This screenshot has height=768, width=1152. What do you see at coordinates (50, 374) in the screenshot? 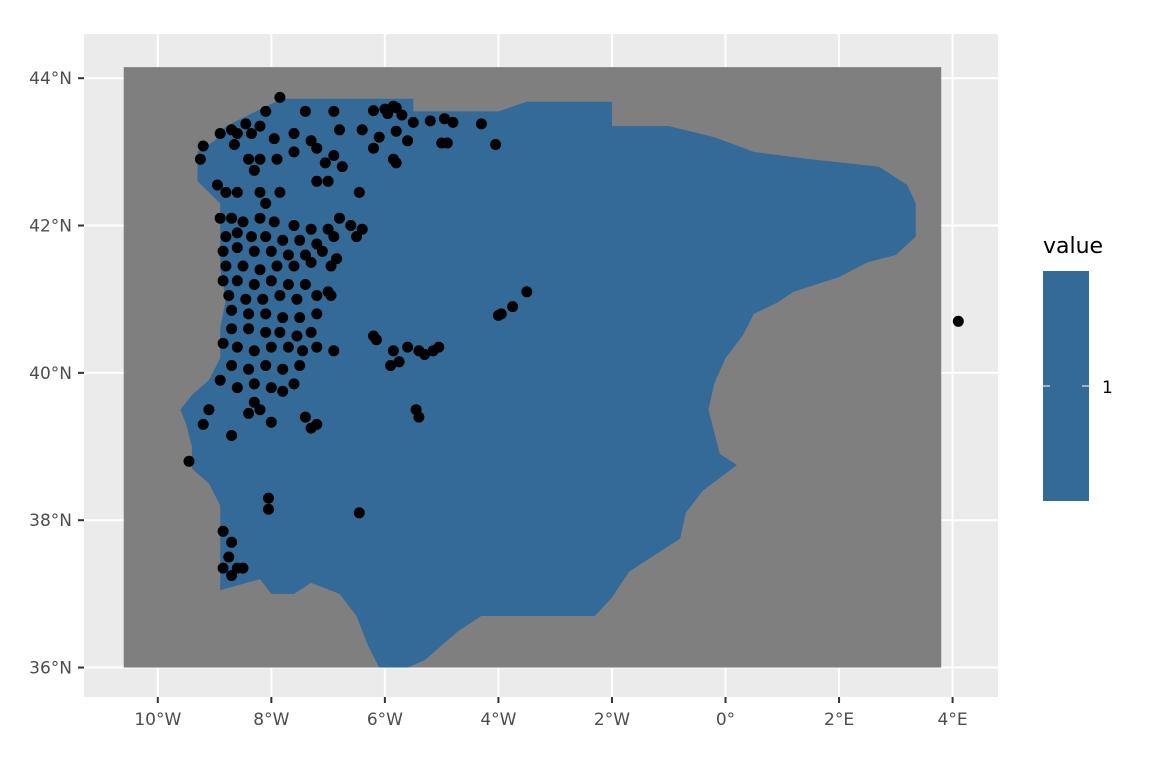
I see `y-tick-label: 40°N` at bounding box center [50, 374].